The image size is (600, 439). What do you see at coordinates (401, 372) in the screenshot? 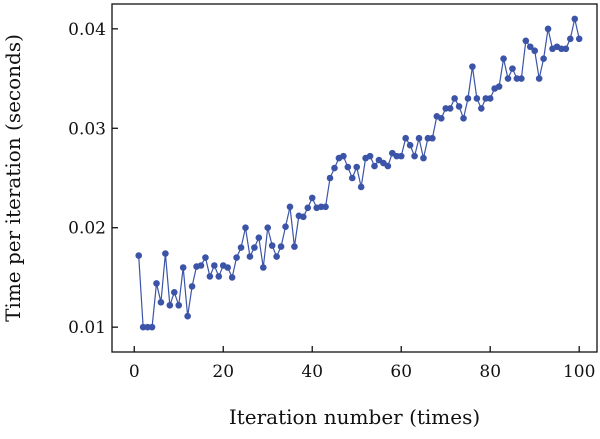
I see `x-tick-label: 60` at bounding box center [401, 372].